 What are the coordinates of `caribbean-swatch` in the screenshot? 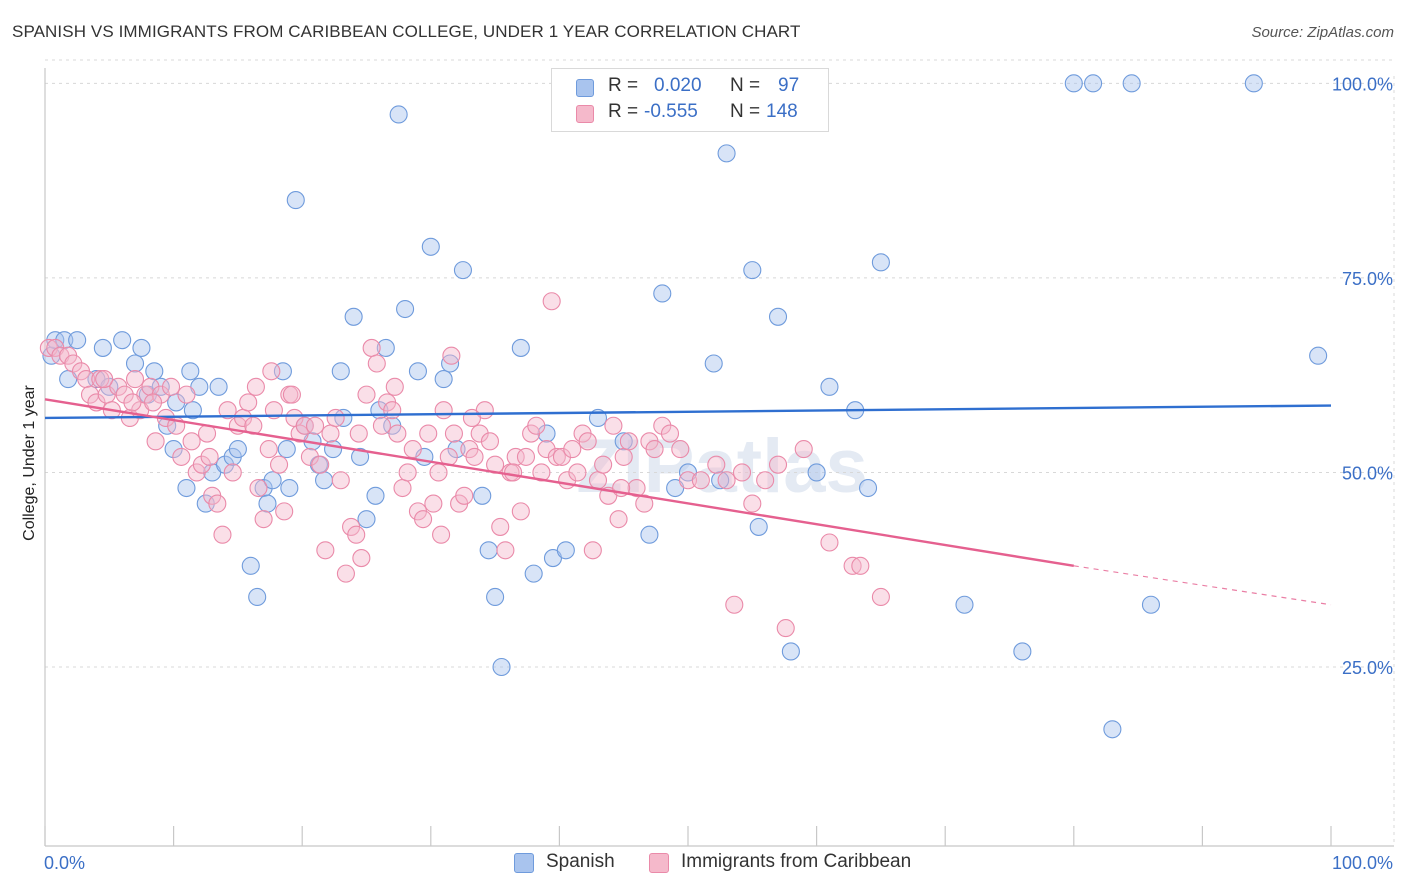 It's located at (659, 863).